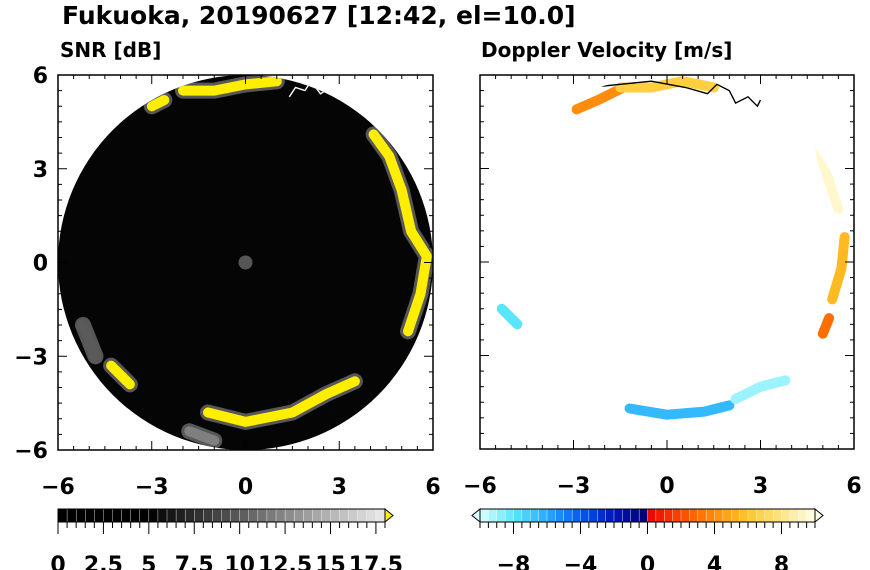 This screenshot has width=870, height=570. Describe the element at coordinates (781, 561) in the screenshot. I see `colorbar-label: 8` at that location.